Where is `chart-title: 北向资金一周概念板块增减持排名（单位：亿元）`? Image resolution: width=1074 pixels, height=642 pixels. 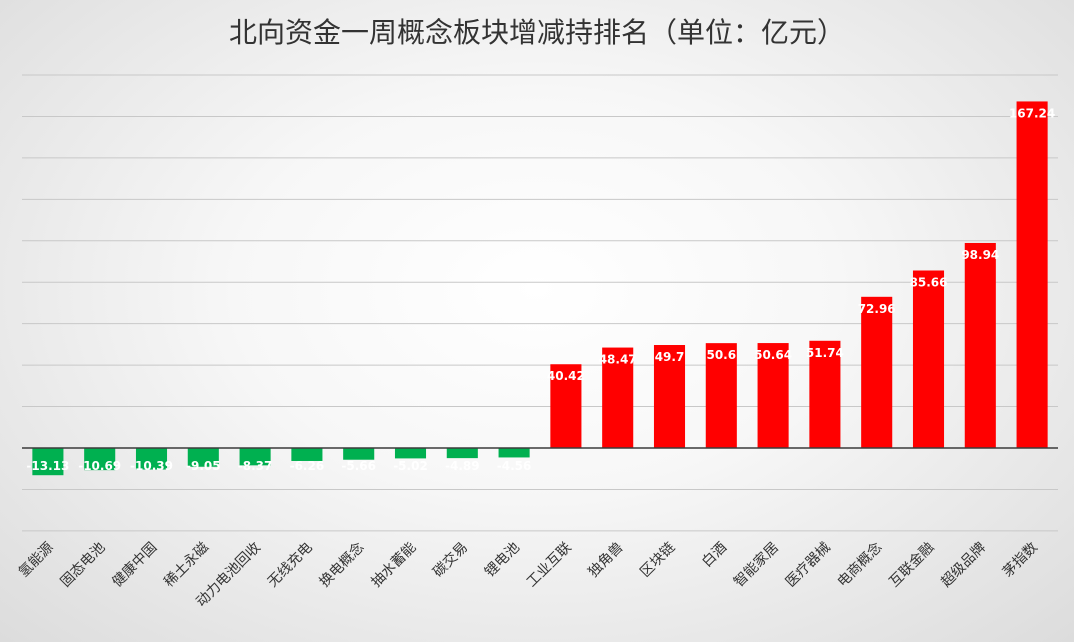
chart-title: 北向资金一周概念板块增减持排名（单位：亿元） is located at coordinates (537, 32).